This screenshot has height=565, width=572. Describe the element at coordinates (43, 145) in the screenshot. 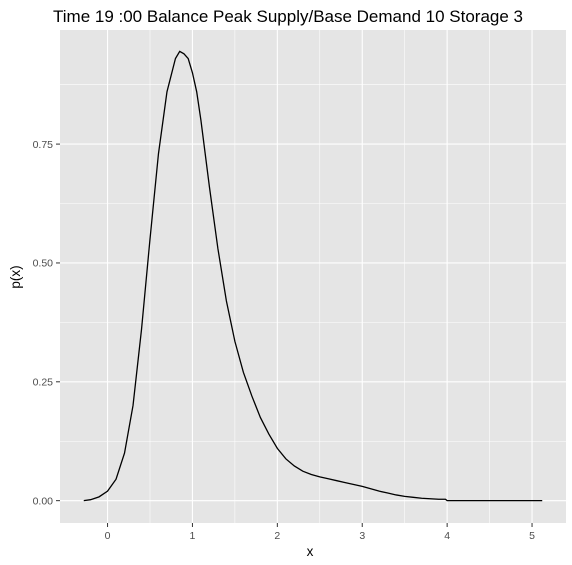

I see `y-tick-label: 0.75` at that location.